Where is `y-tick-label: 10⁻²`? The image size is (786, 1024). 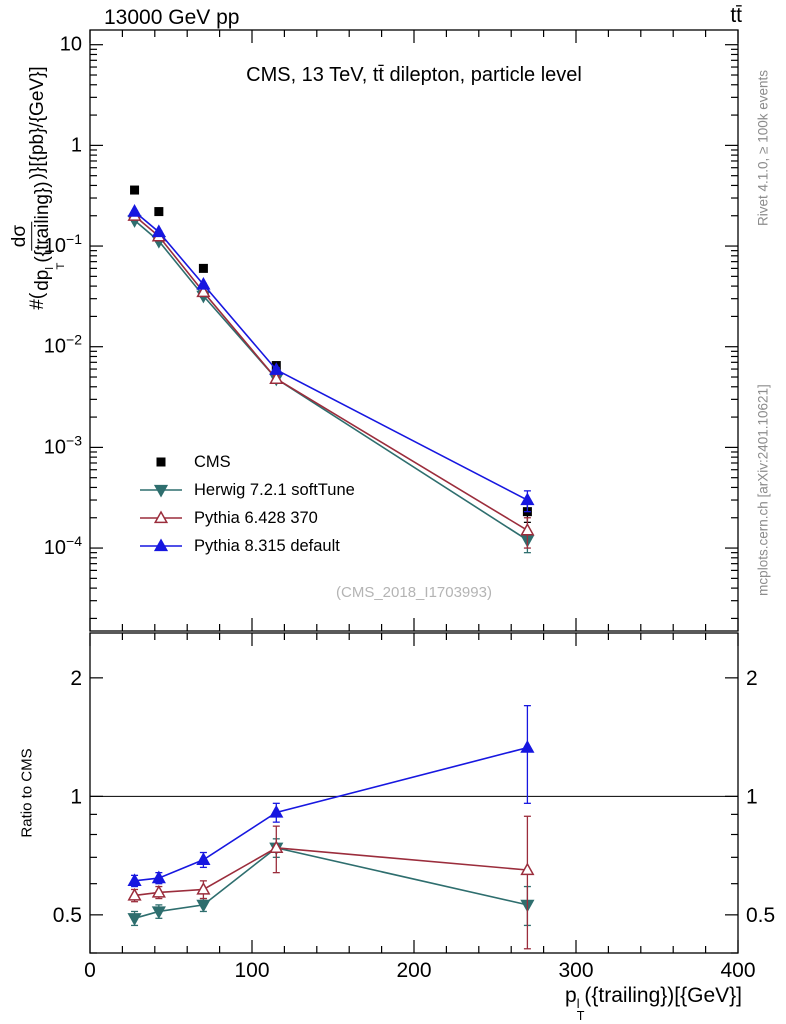
y-tick-label: 10⁻² is located at coordinates (63, 345).